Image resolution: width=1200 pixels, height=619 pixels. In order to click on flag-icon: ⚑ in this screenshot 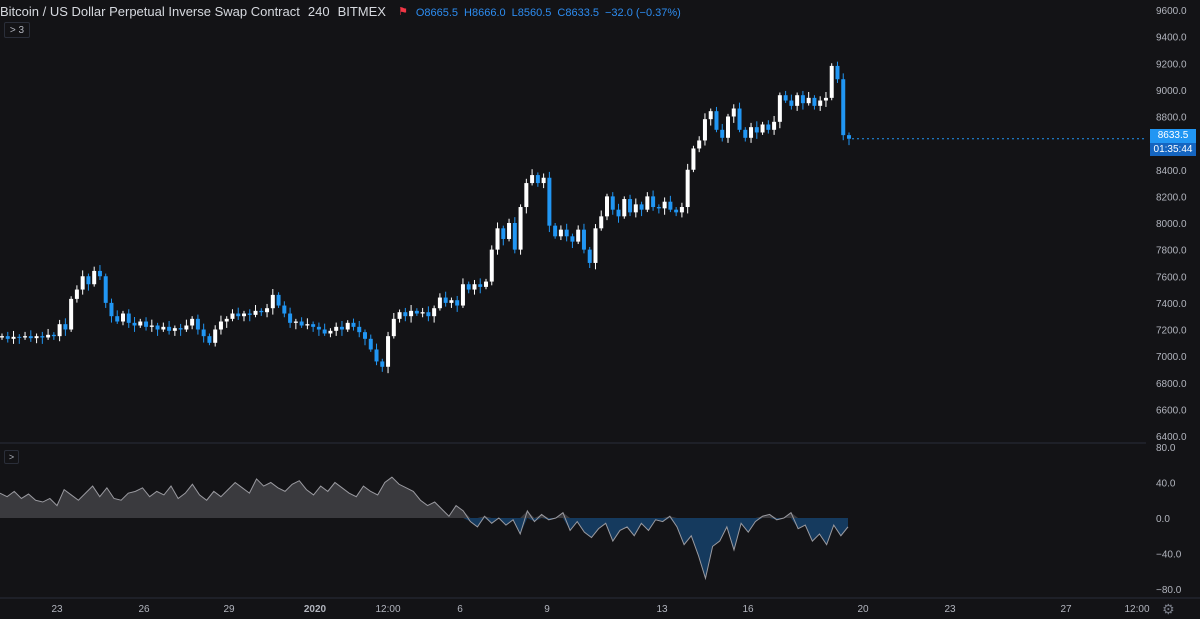, I will do `click(402, 11)`.